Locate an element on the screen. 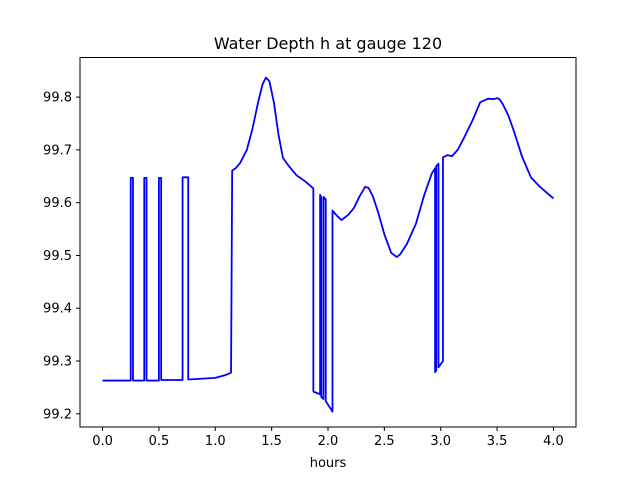 This screenshot has height=480, width=640. y-axis: 99.2 99.3 99.4 99.5 99.6 99.7 99.8 is located at coordinates (61, 256).